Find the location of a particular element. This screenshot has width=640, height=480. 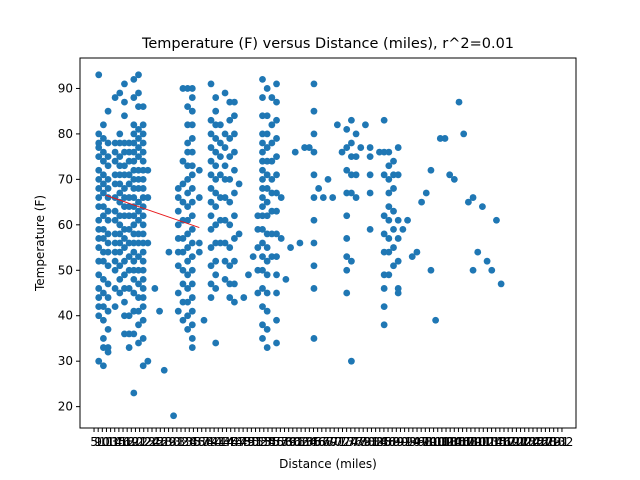

x-tick-label: 36 is located at coordinates (197, 442).